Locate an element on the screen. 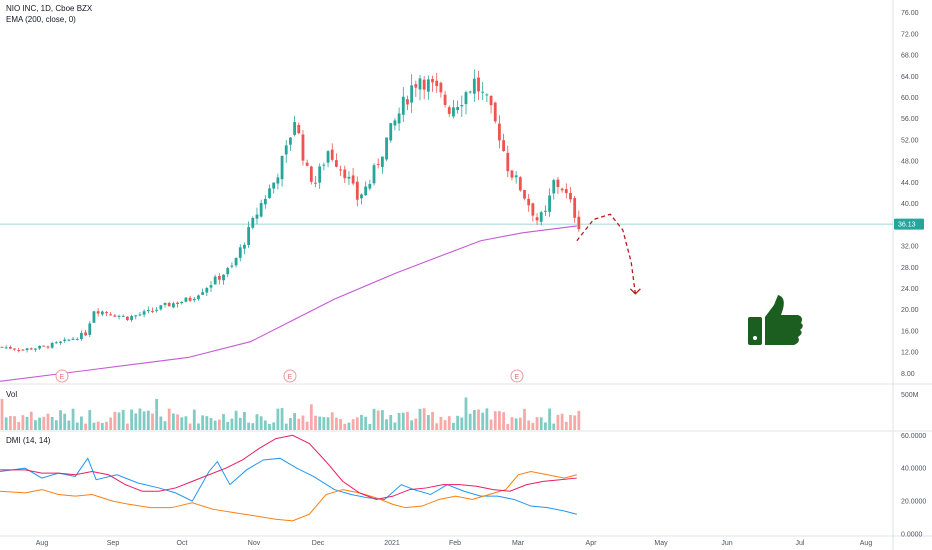  price-tick-label: 16.00 is located at coordinates (910, 331).